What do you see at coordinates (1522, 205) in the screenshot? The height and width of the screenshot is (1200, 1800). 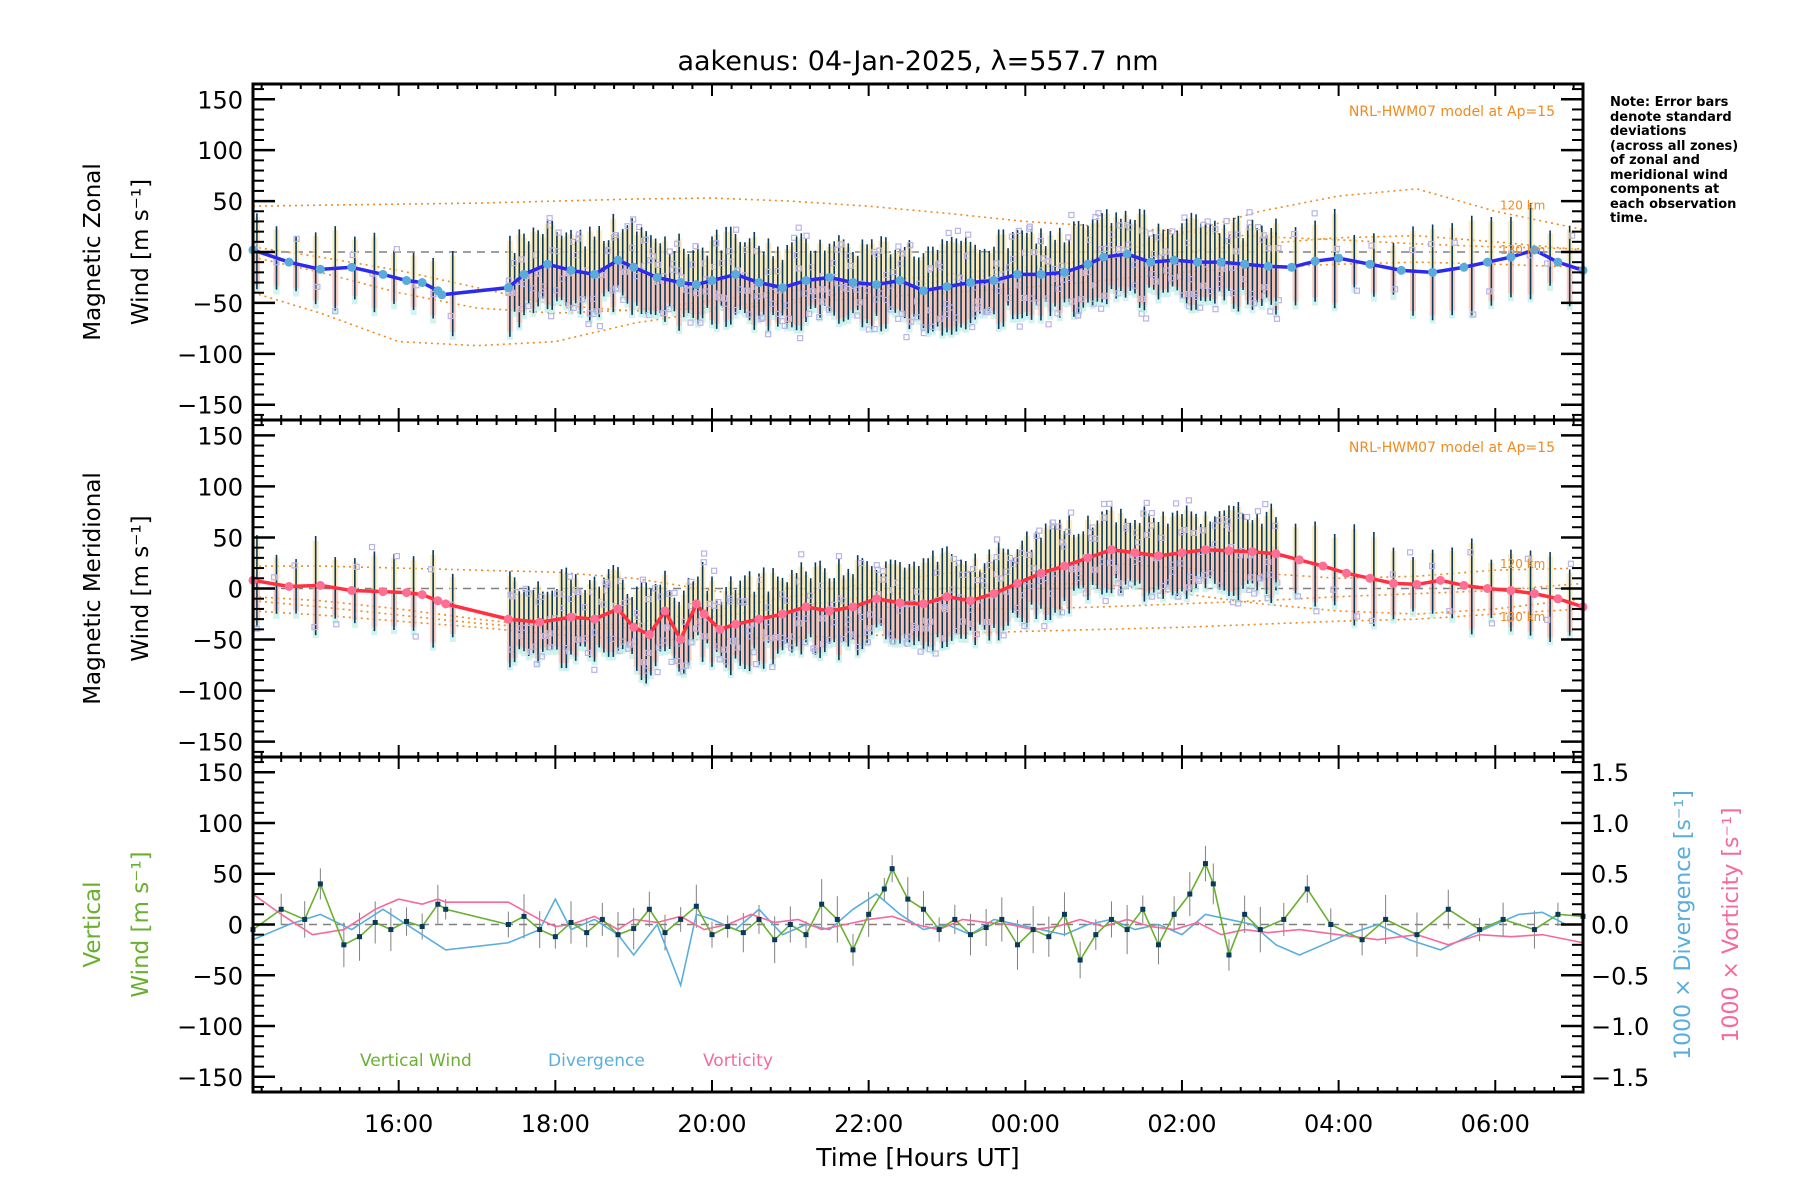 I see `model-120km-label: 120 km` at bounding box center [1522, 205].